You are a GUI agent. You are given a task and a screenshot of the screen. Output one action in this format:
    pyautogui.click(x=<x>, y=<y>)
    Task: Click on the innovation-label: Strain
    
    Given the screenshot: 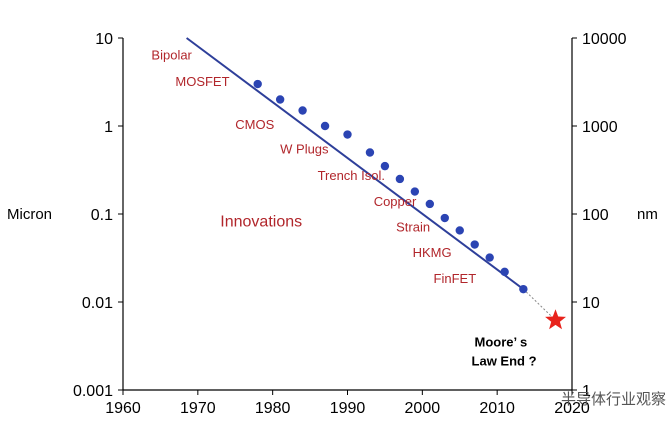 What is the action you would take?
    pyautogui.click(x=413, y=227)
    